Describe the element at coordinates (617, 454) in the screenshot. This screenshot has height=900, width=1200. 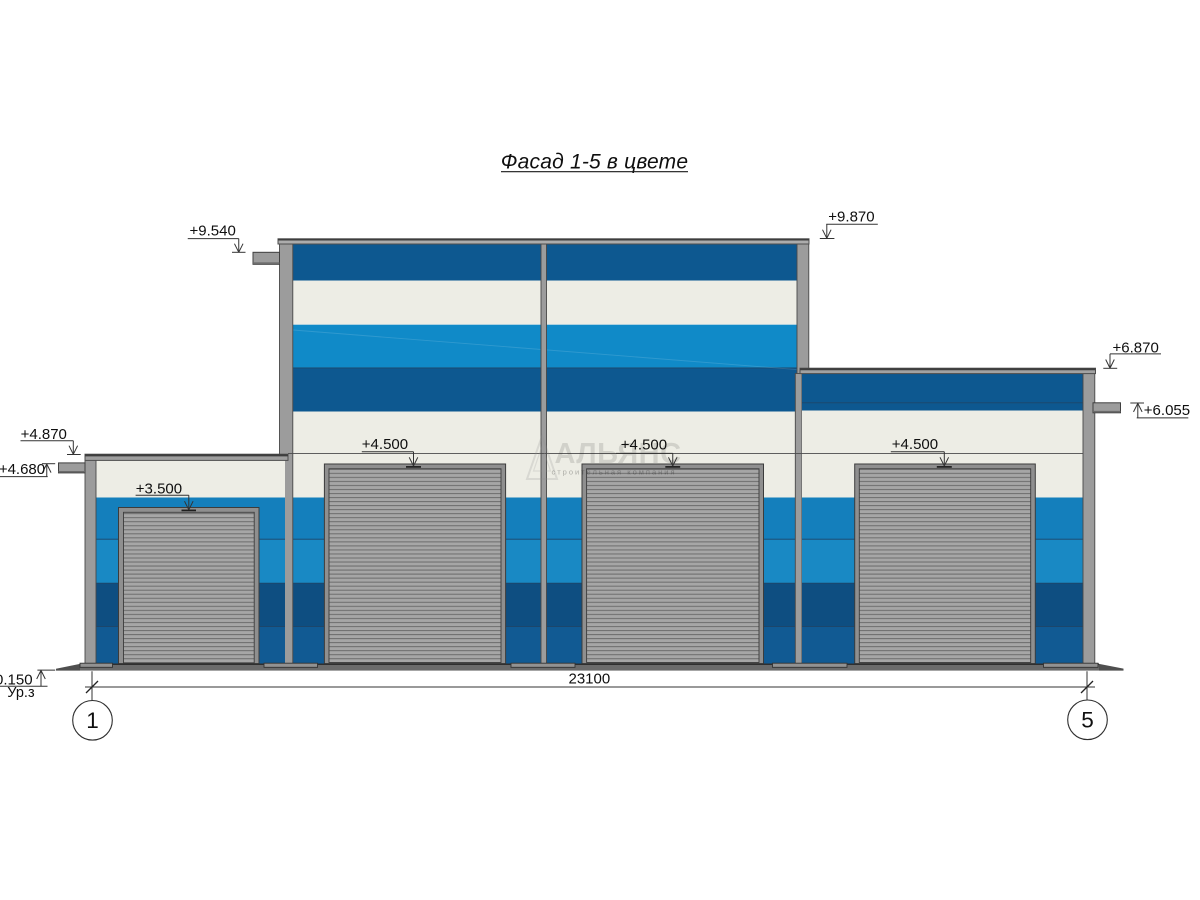
I see `svg-text: АЛЬЯНС` at that location.